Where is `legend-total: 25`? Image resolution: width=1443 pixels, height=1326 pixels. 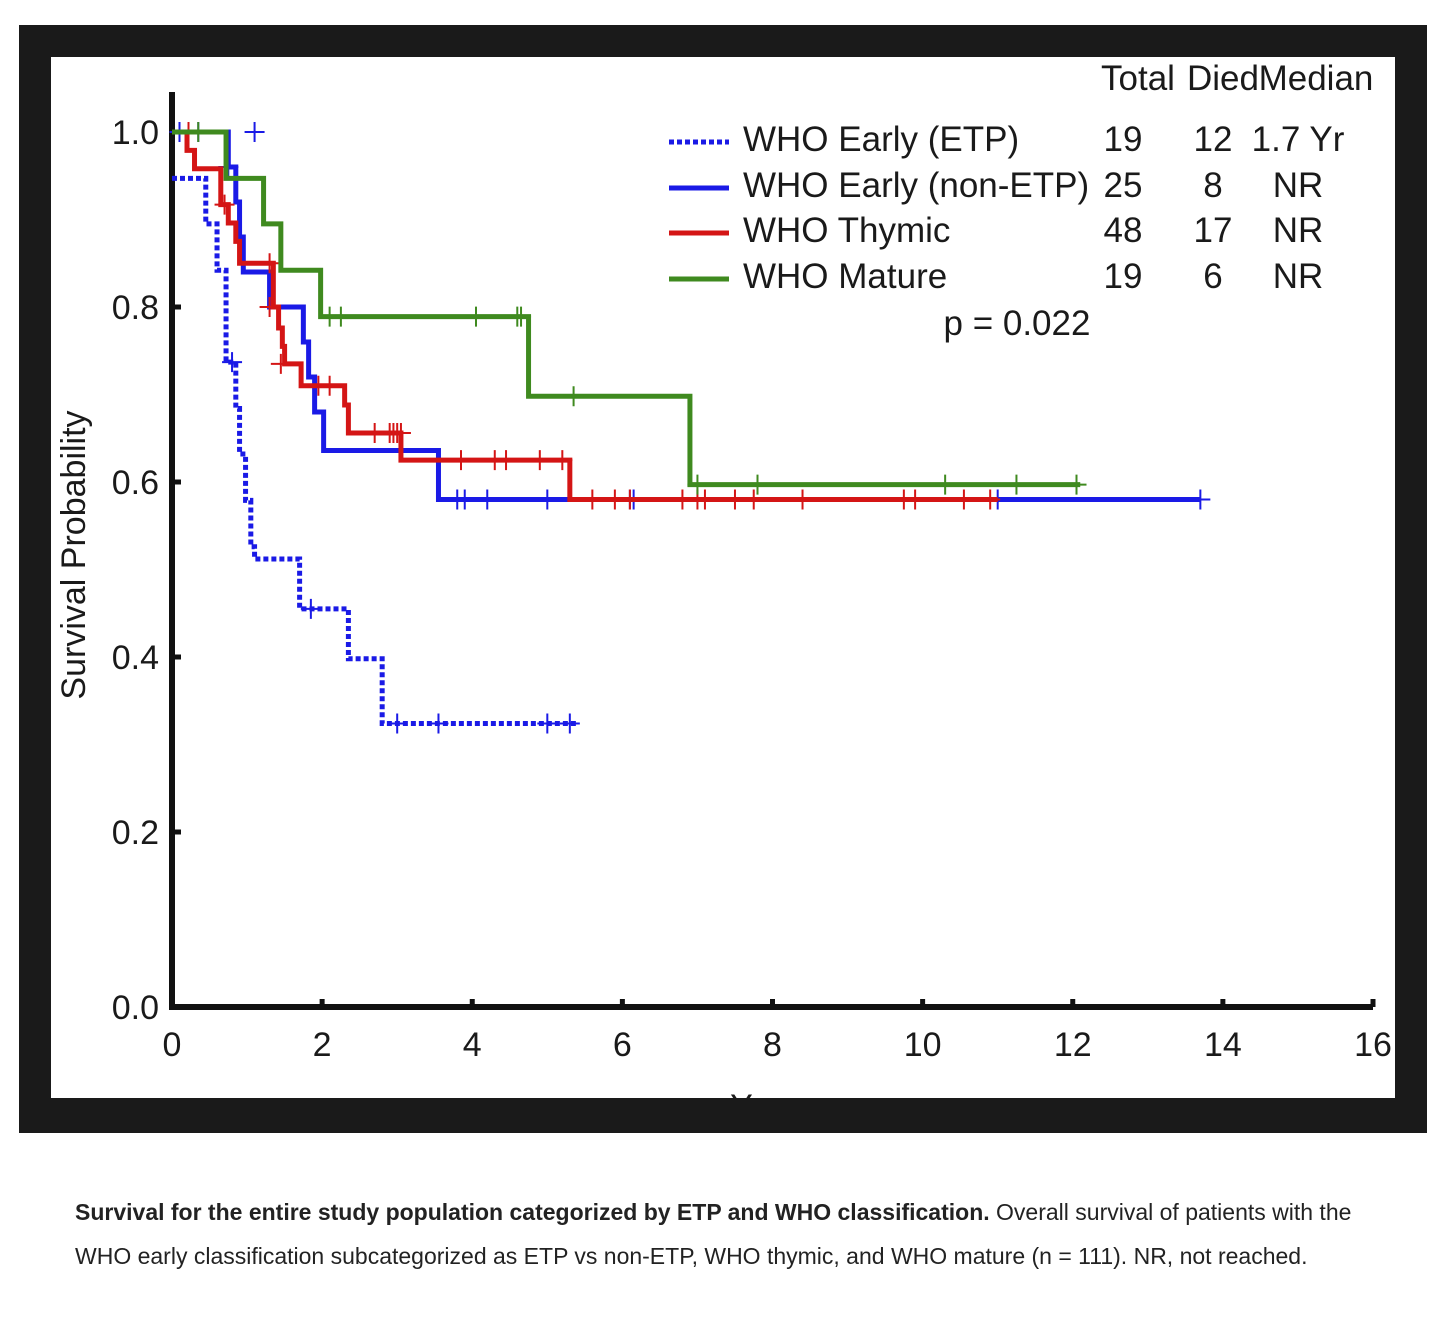
legend-total: 25 is located at coordinates (1123, 185).